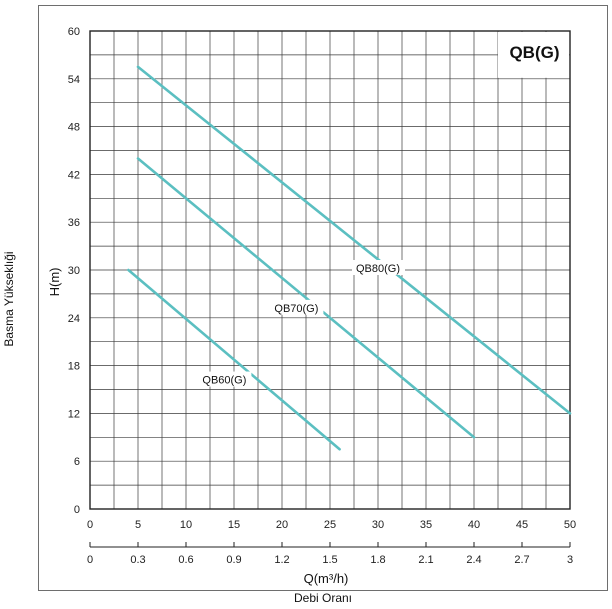 This screenshot has height=609, width=612. I want to click on x-tick-label-secondary: 0.6, so click(185, 560).